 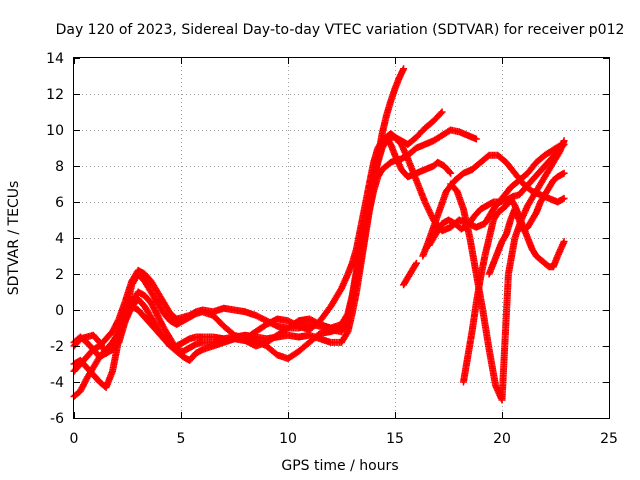 I want to click on y-tick-label: 2, so click(x=59, y=275).